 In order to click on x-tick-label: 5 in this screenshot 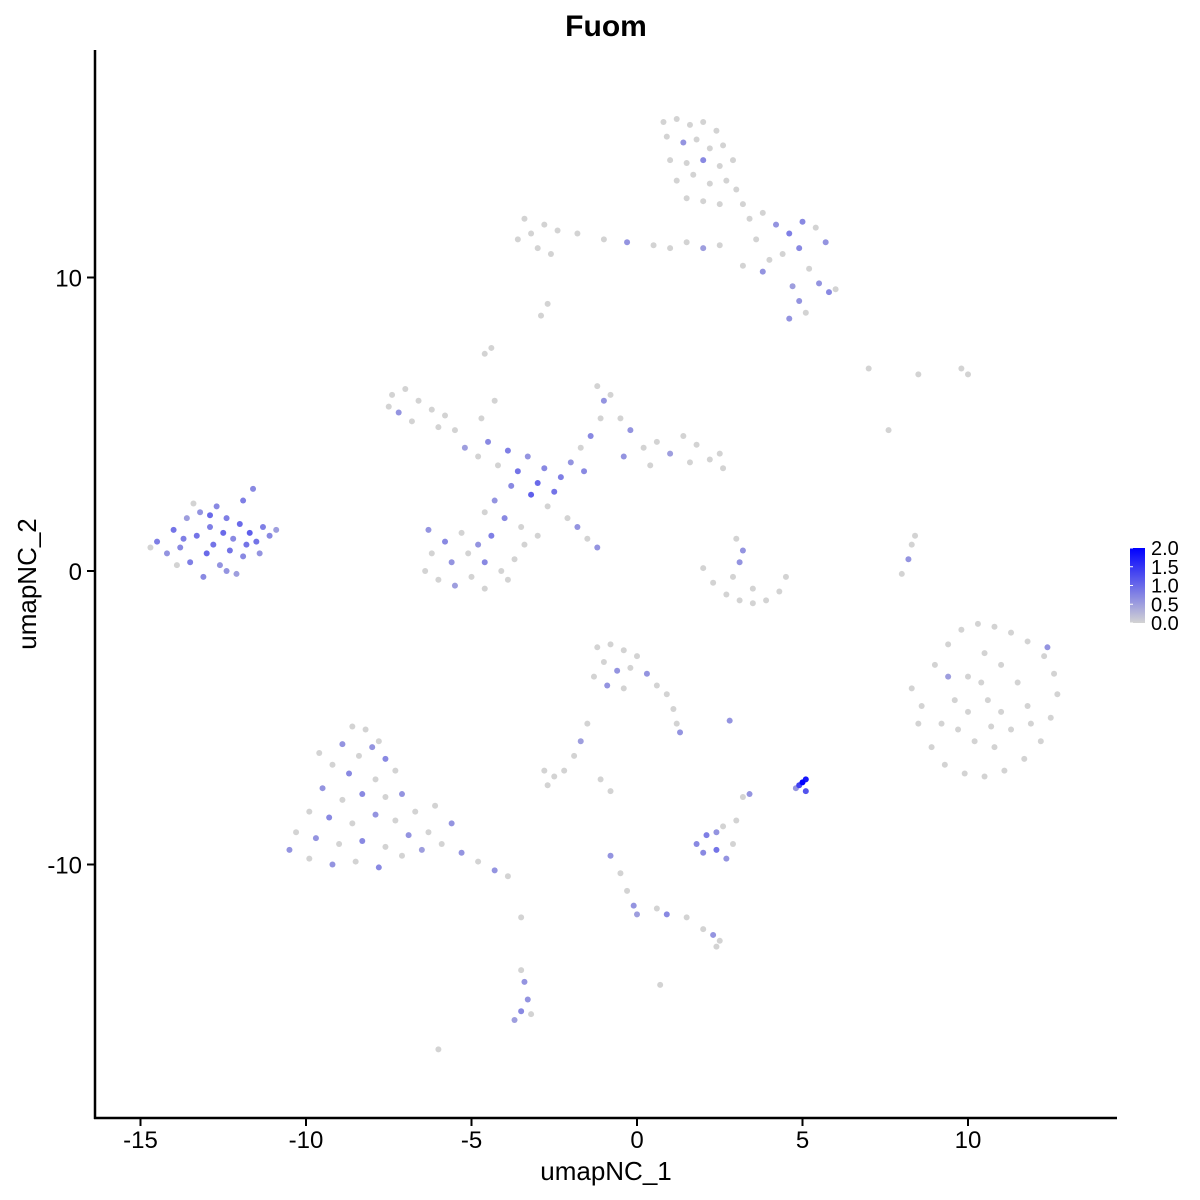, I will do `click(802, 1140)`.